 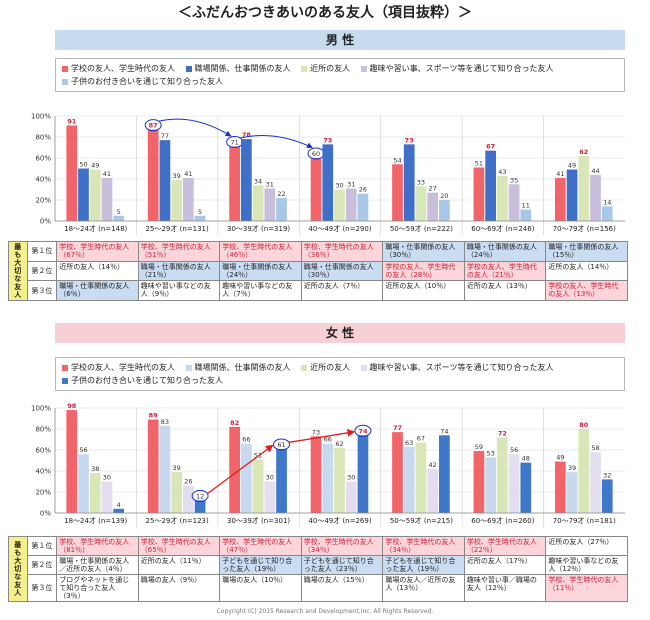 I want to click on x-tick-label: 60～69才 (n=246), so click(x=502, y=228).